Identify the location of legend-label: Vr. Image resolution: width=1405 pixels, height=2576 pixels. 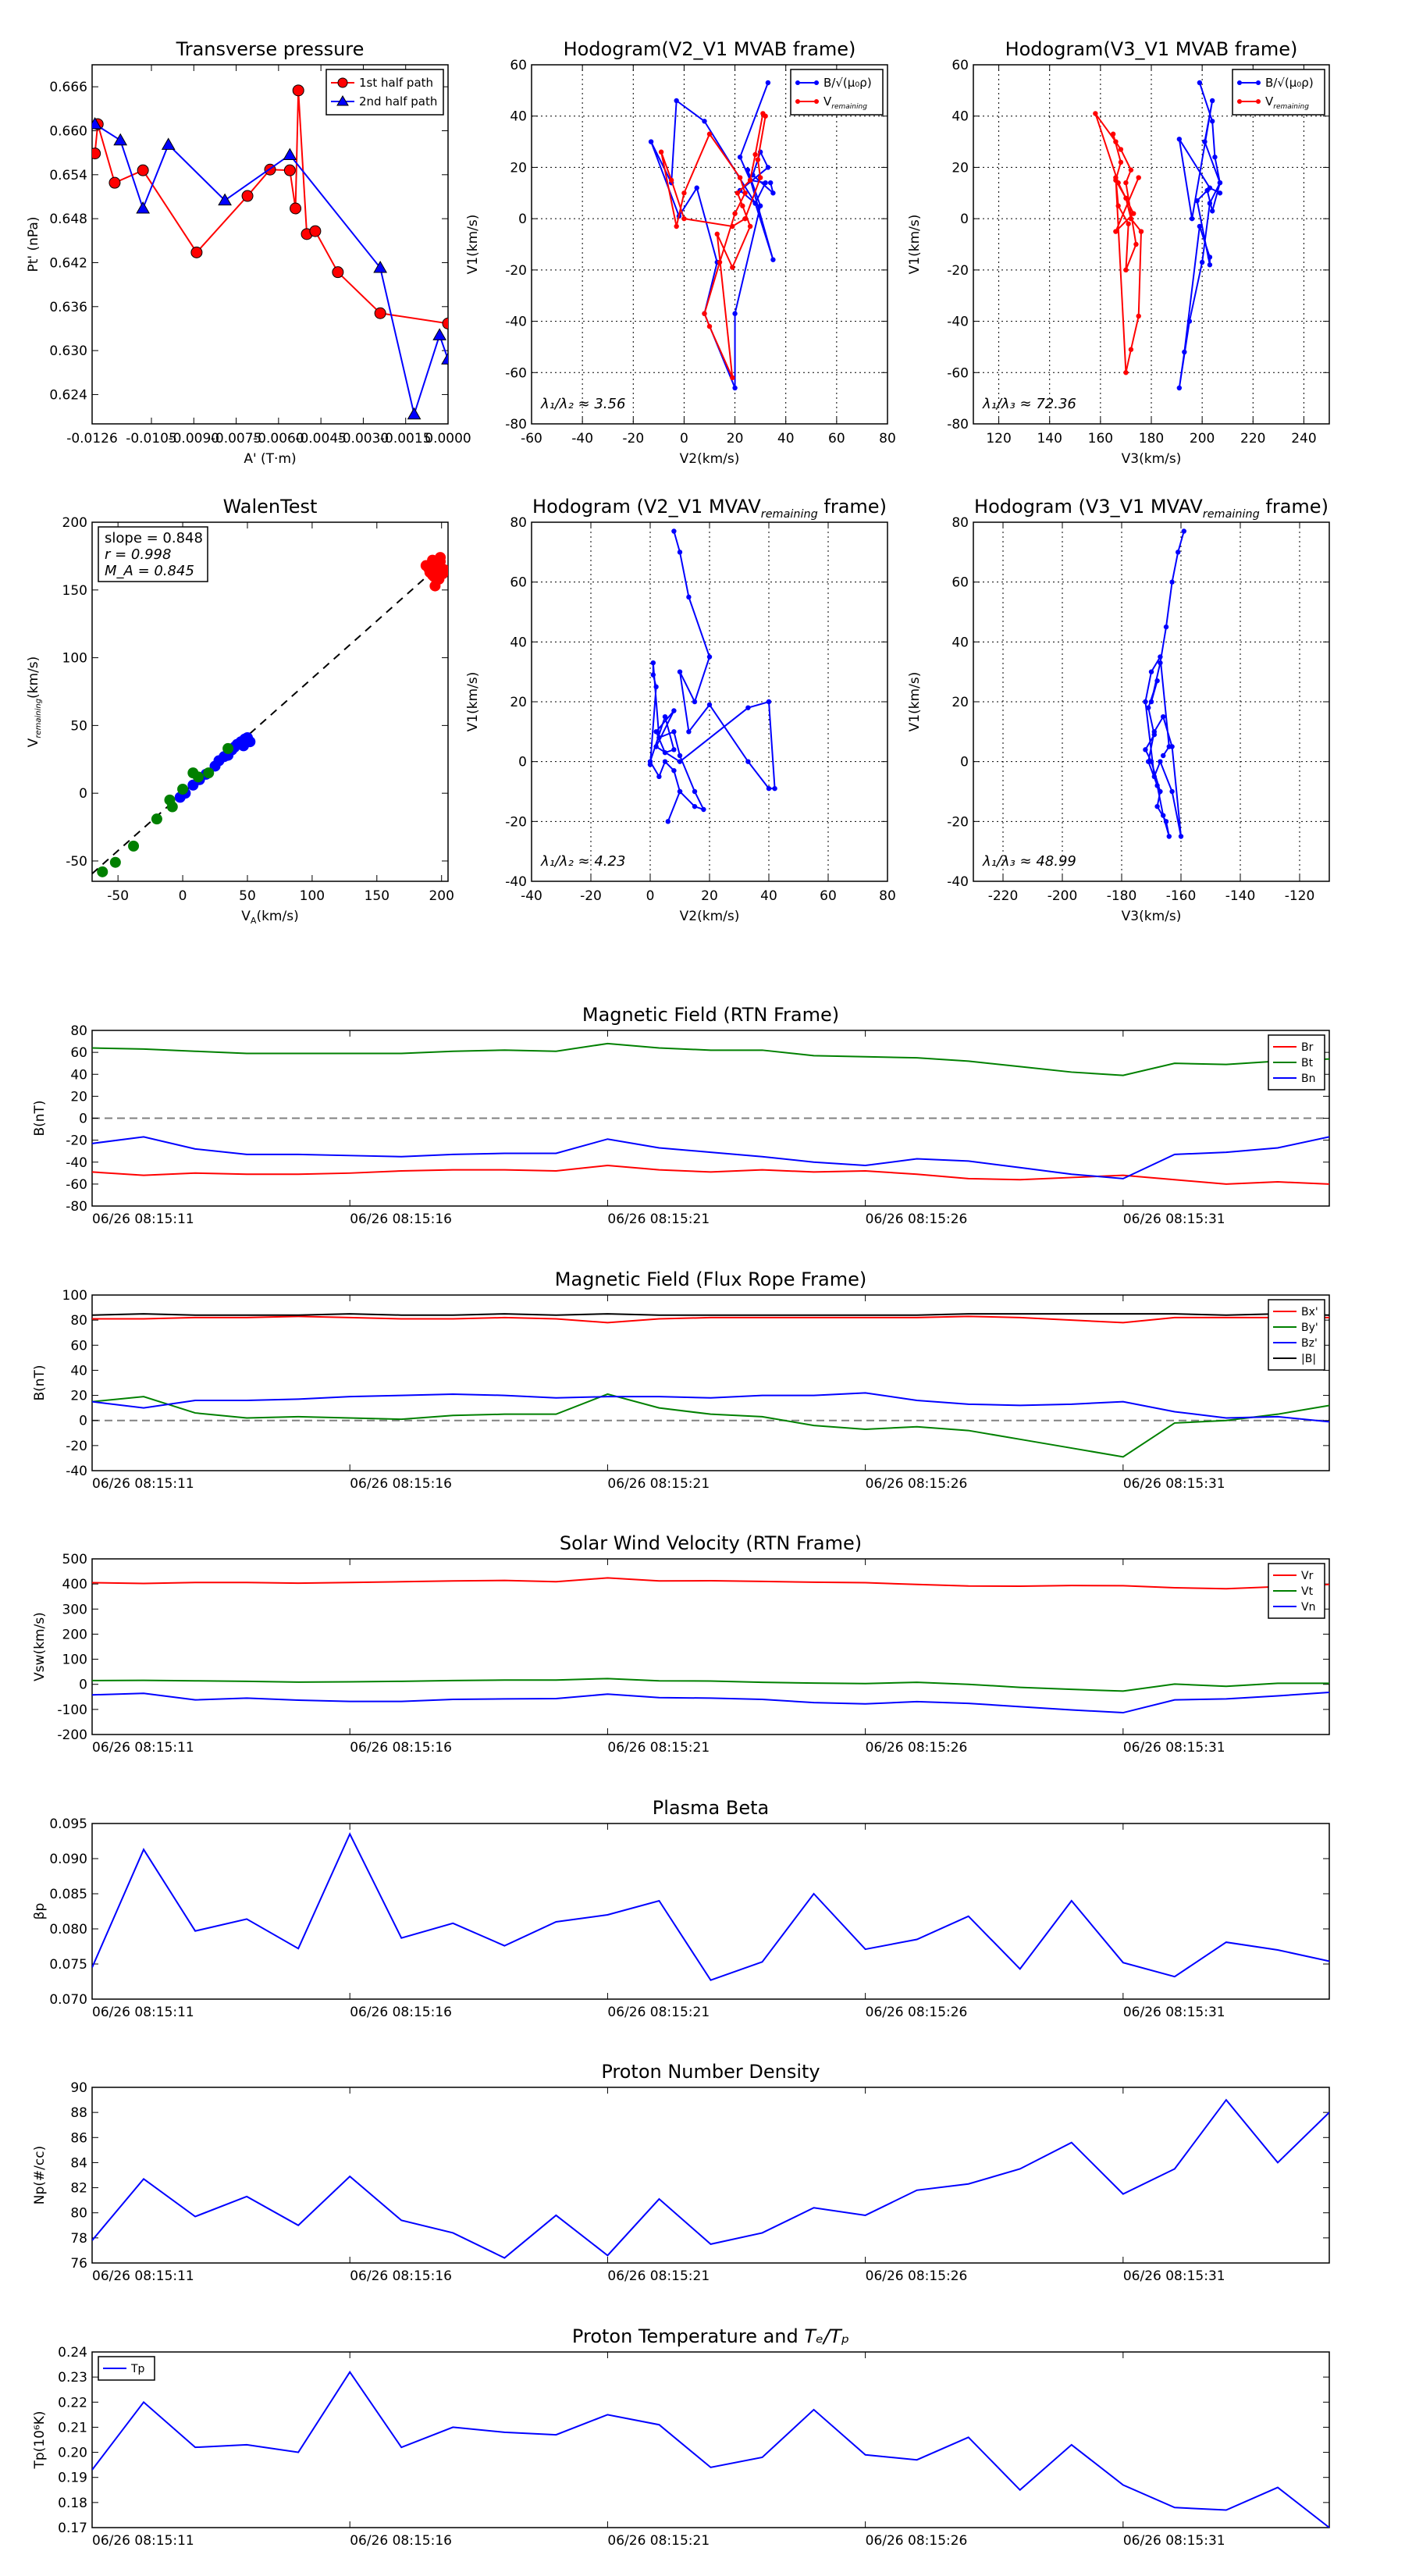
(1307, 1576).